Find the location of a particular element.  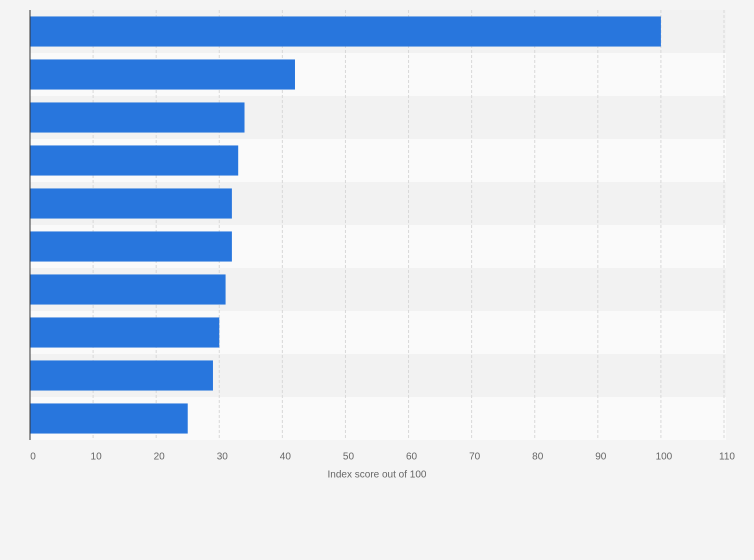

x-tick-label: 60 is located at coordinates (412, 457).